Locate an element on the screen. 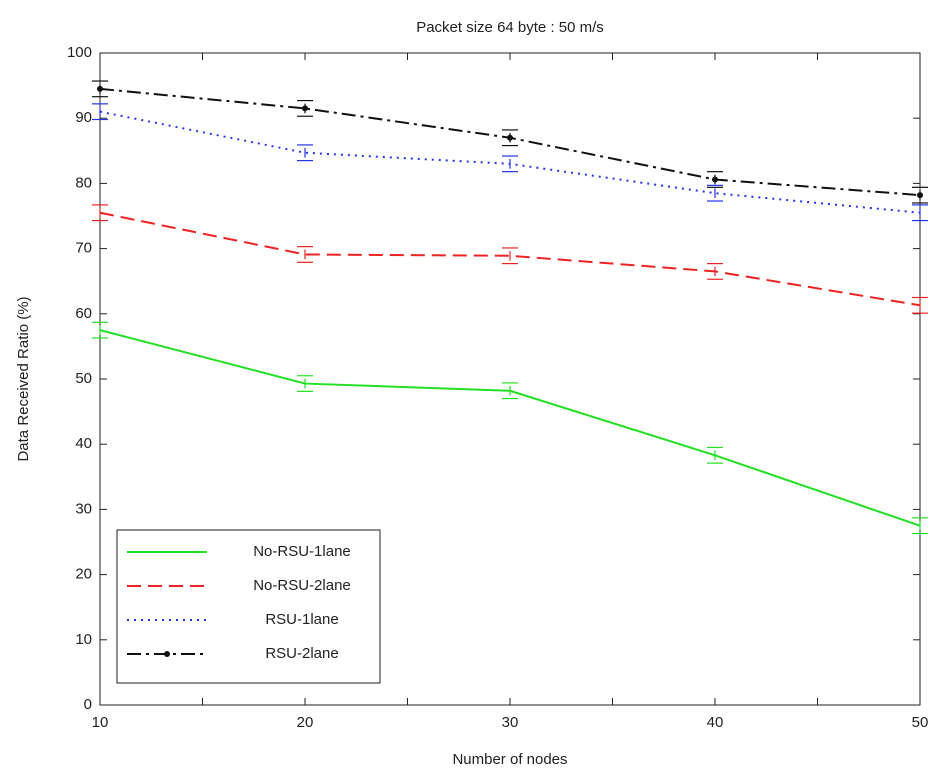 Image resolution: width=933 pixels, height=771 pixels. x-tick-label: 30 is located at coordinates (510, 722).